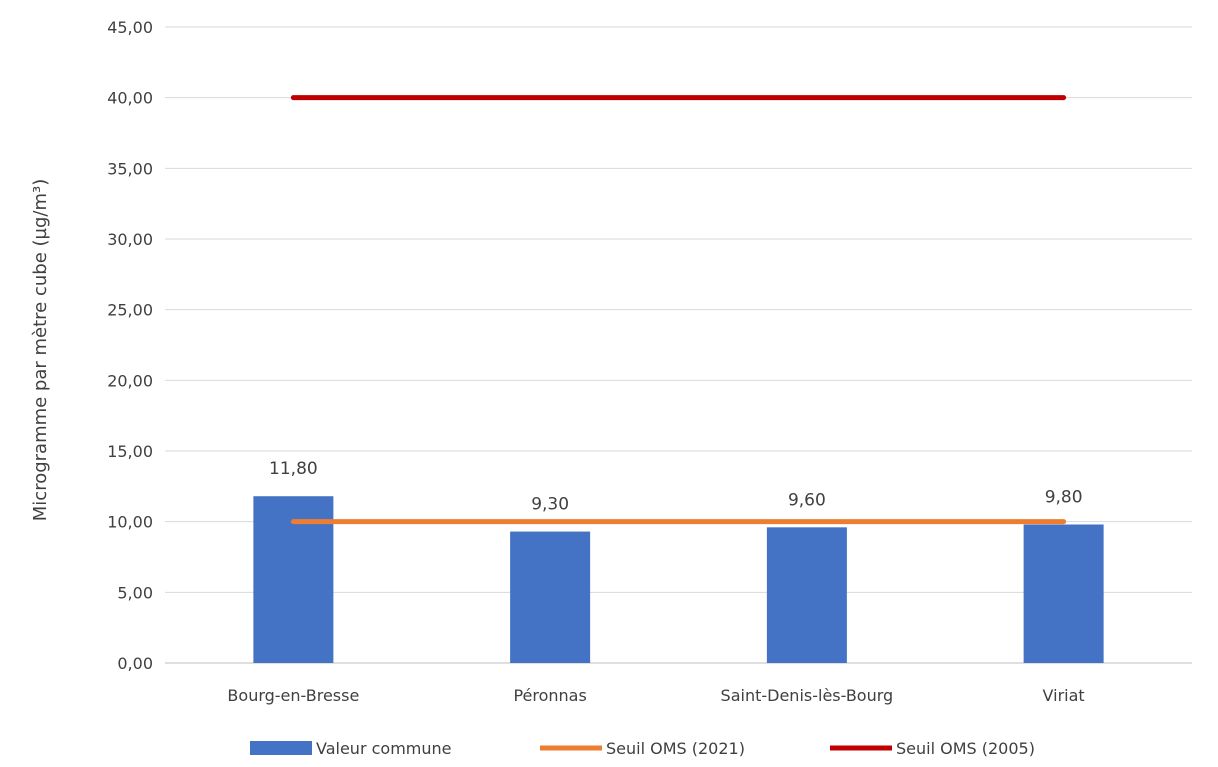  Describe the element at coordinates (676, 486) in the screenshot. I see `data-labels: 11,80 9,30 9,60 9,80` at that location.